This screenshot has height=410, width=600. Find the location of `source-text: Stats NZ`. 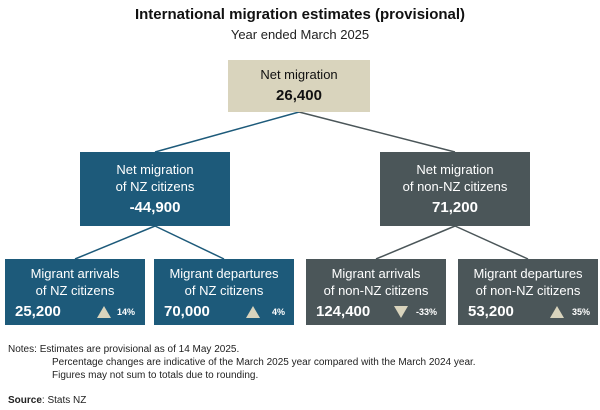

source-text: Stats NZ is located at coordinates (67, 400).